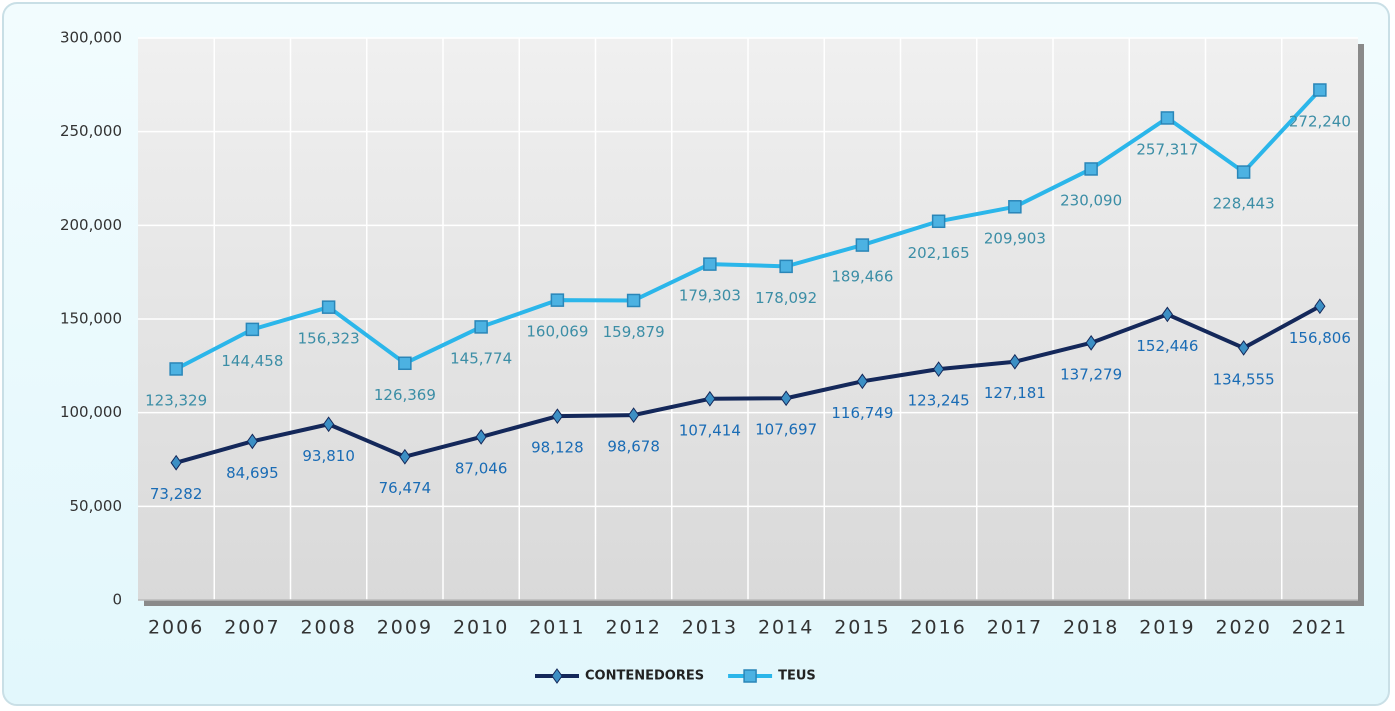  I want to click on y-tick-label: 200,000, so click(91, 225).